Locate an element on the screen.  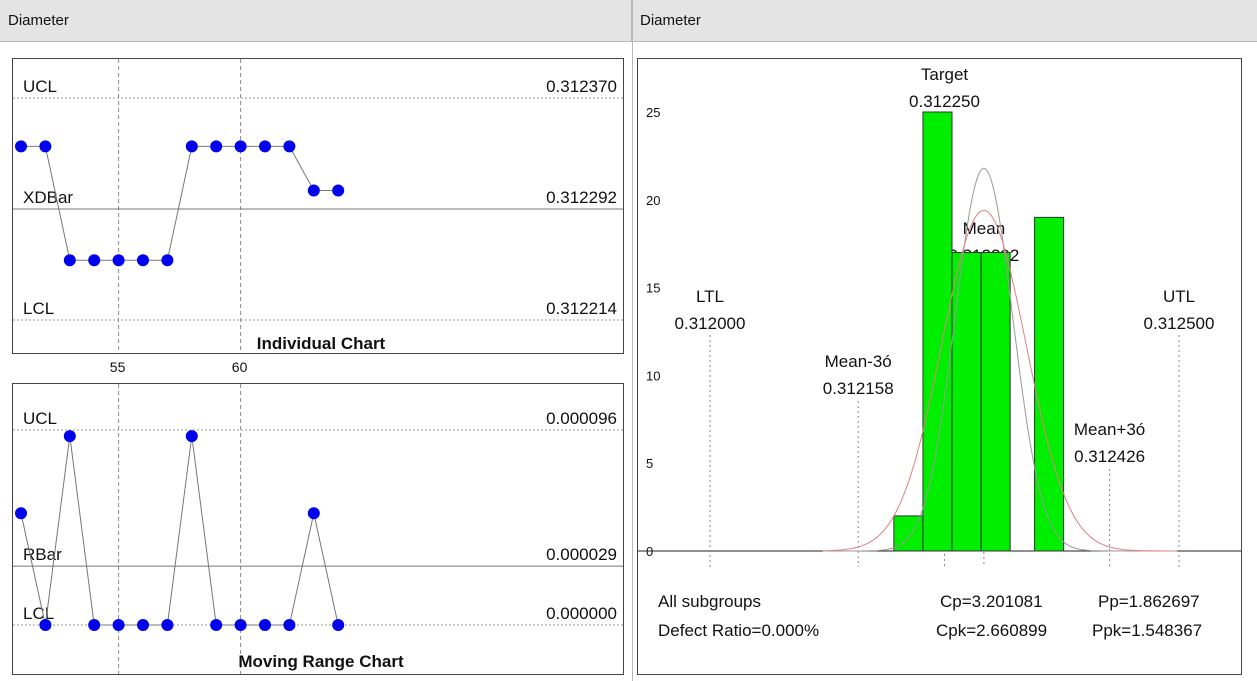
stat-cpk: Cpk=2.660899 is located at coordinates (991, 630).